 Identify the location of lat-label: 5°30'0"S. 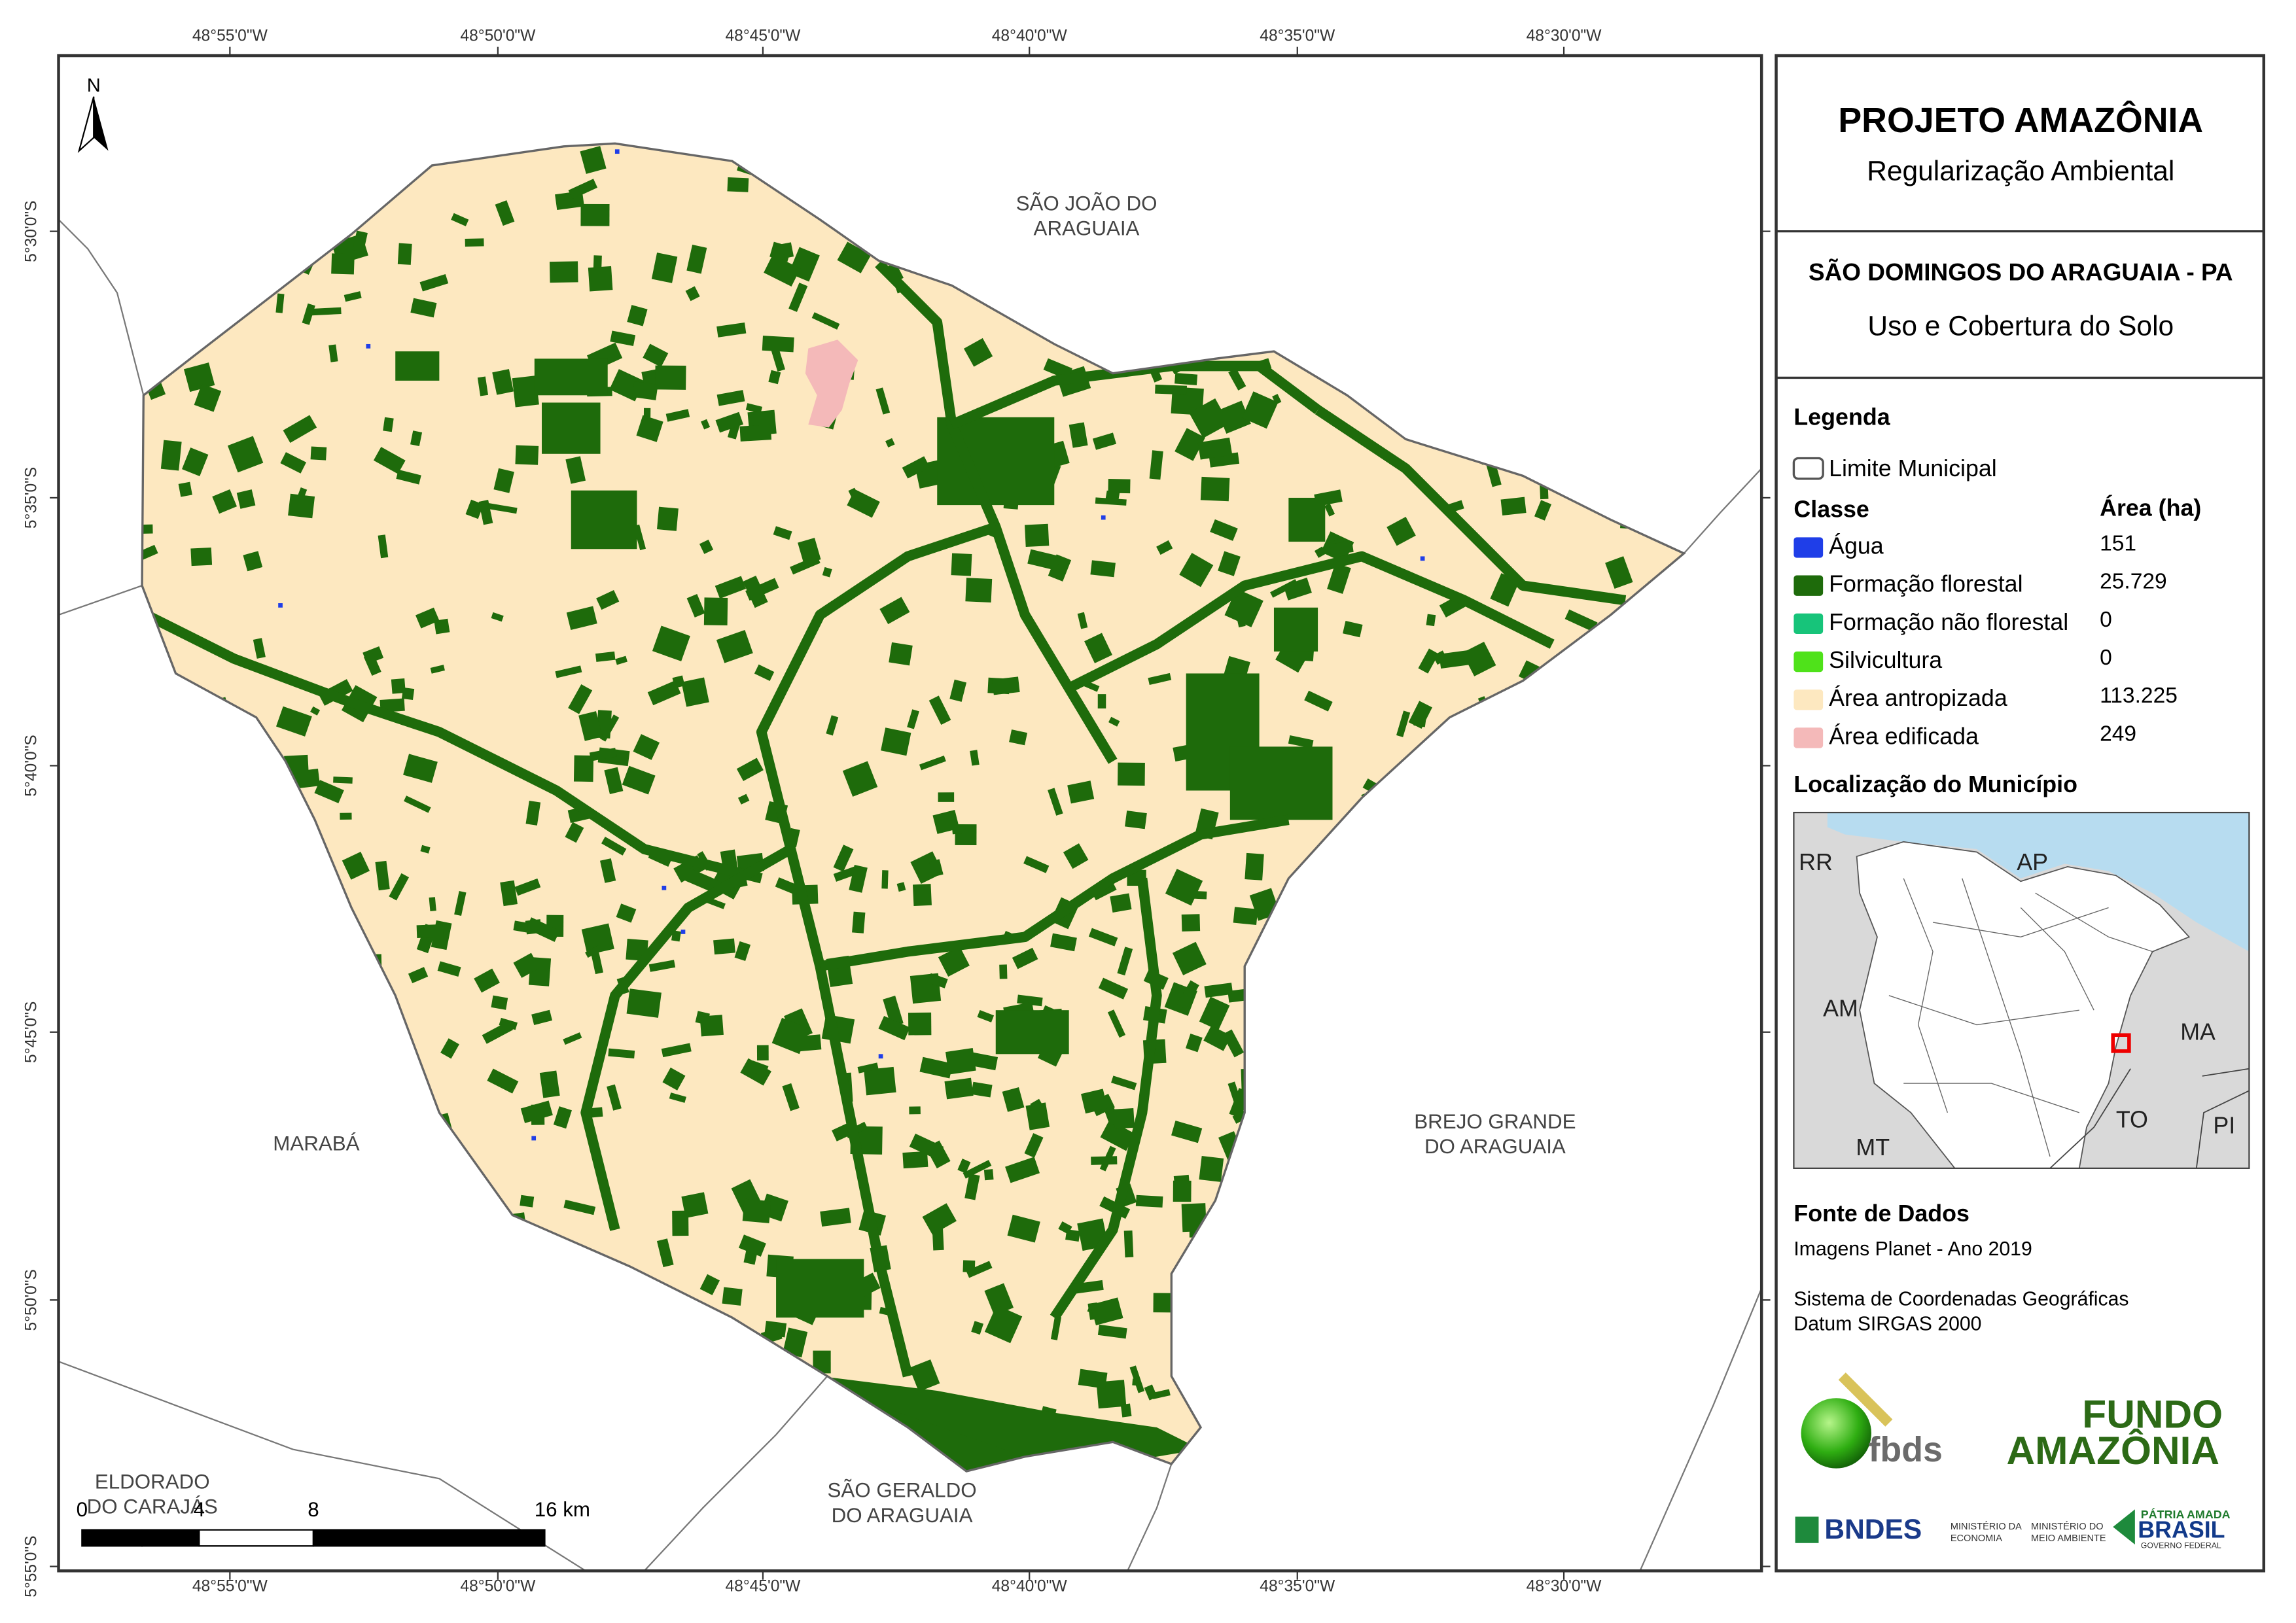
(32, 231).